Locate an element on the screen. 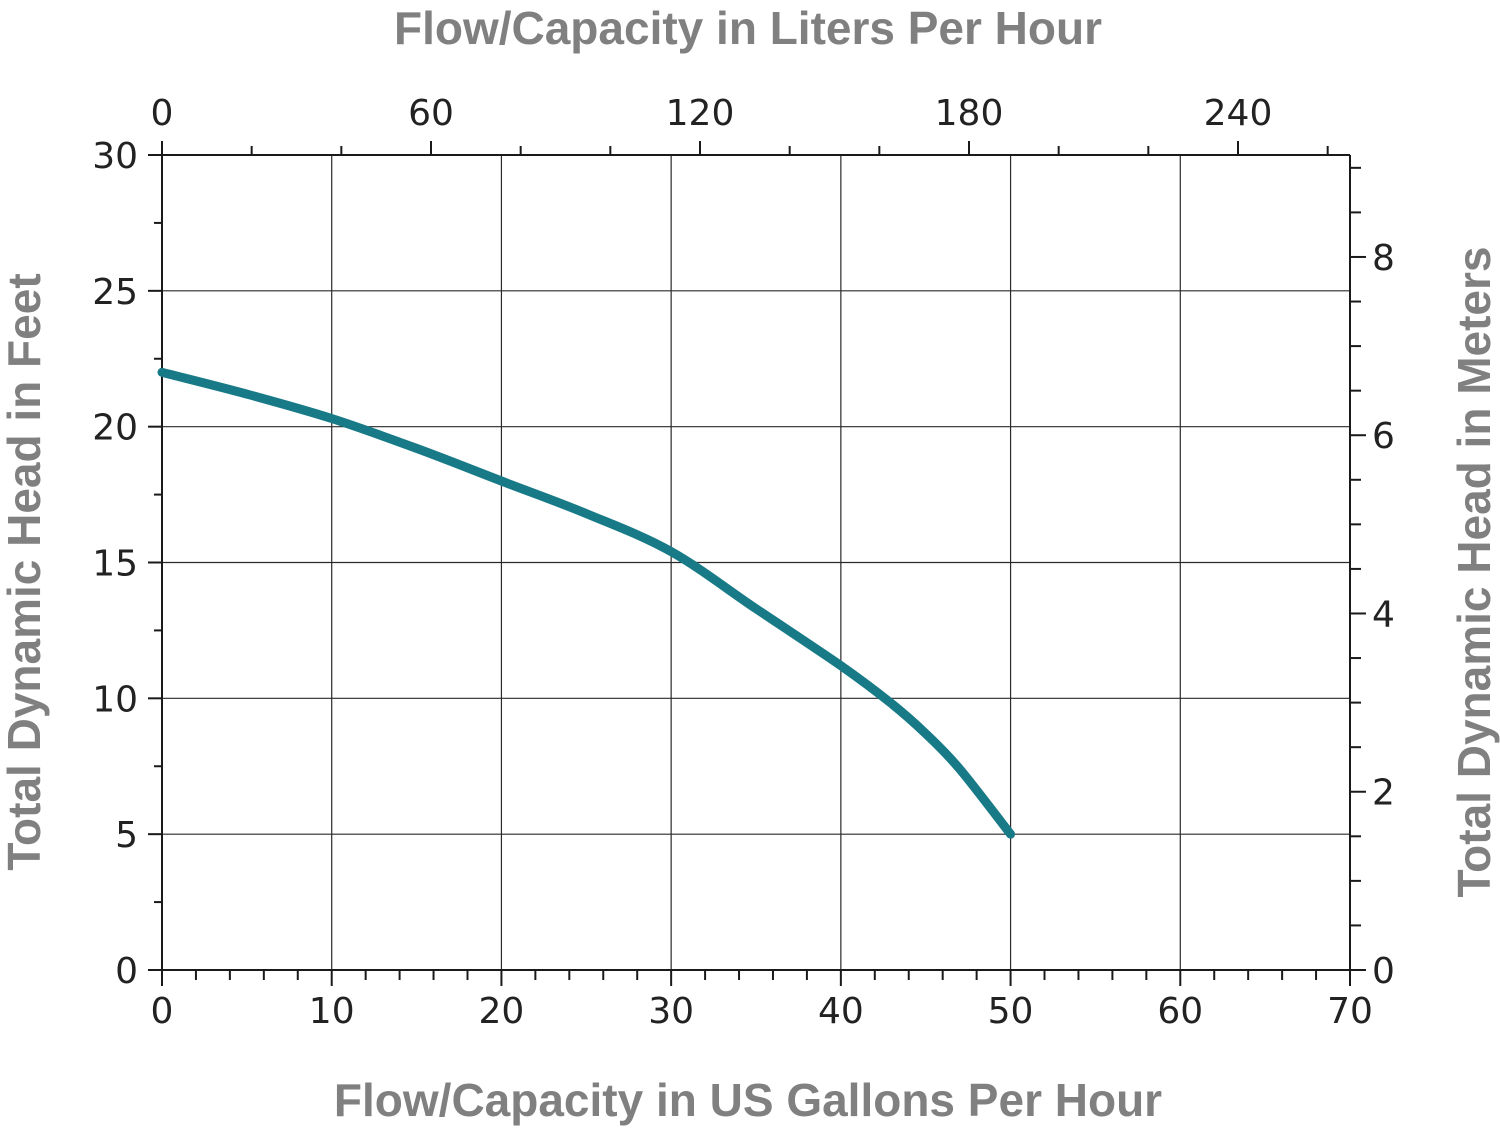  bottom-tick-label-20: 20 is located at coordinates (502, 1011).